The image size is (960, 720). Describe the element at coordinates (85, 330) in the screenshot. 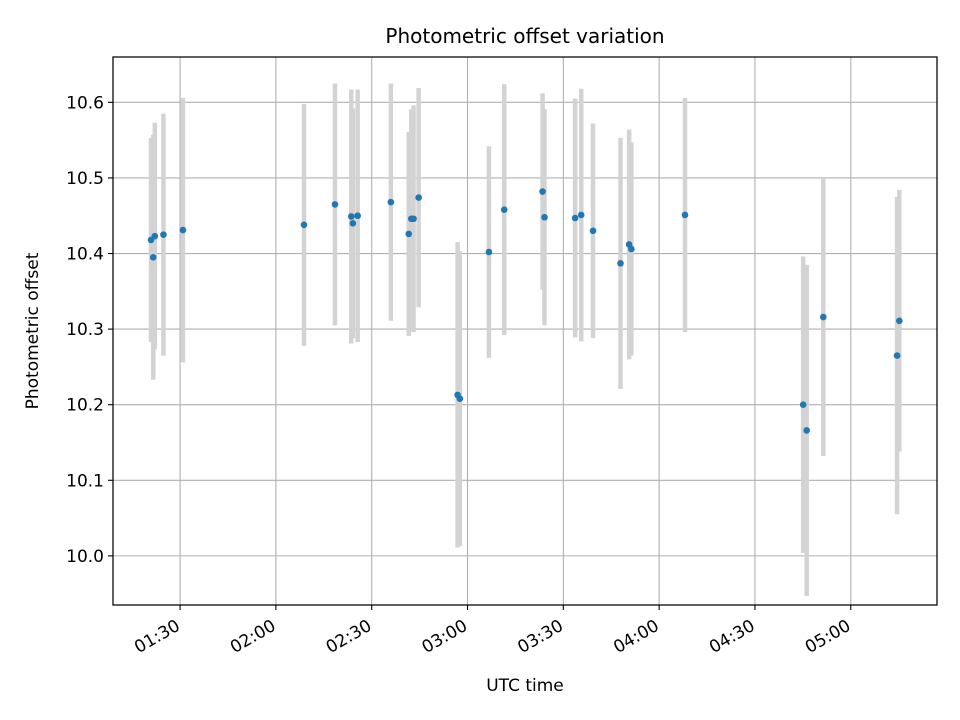

I see `y-tick-label: 10.3` at that location.